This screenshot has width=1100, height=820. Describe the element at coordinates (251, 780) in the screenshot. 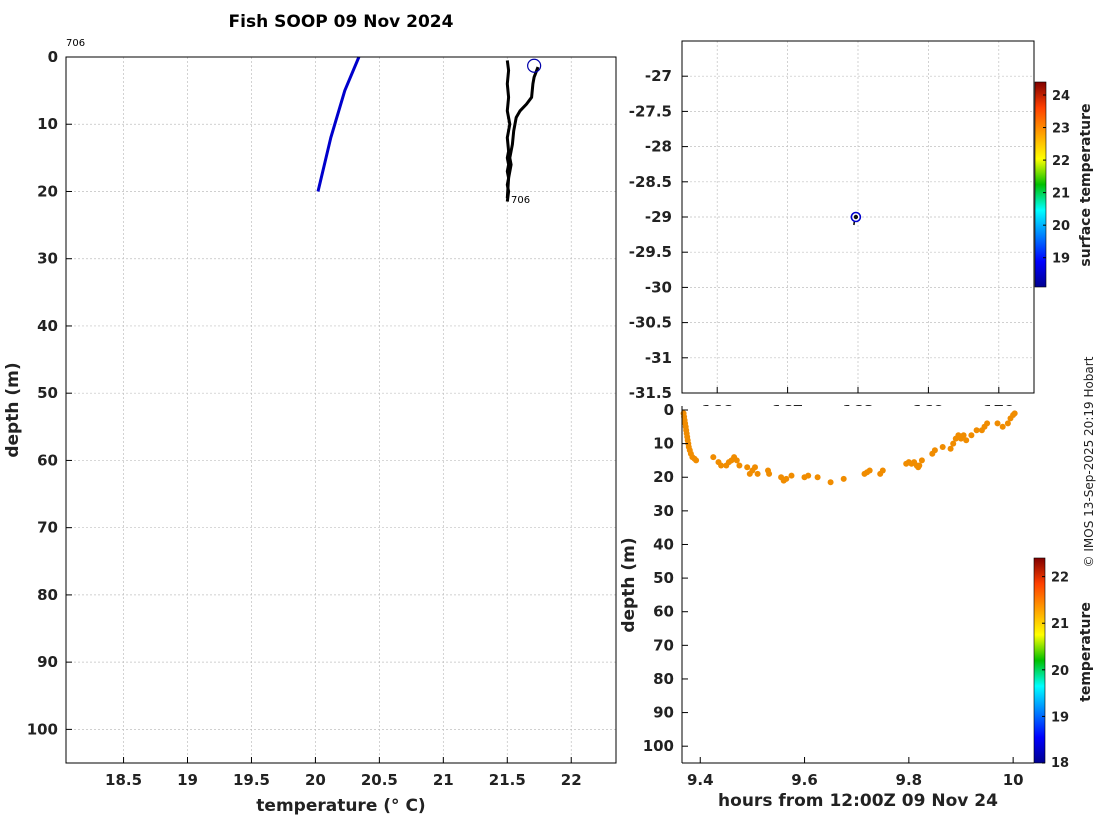

I see `profile-x-tick-label: 19.5` at that location.